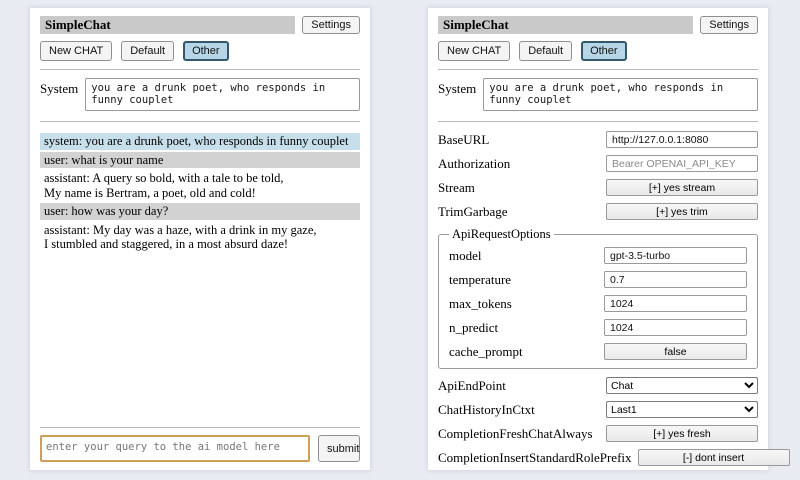 This screenshot has width=800, height=480. Describe the element at coordinates (486, 409) in the screenshot. I see `chathistoryinctxt-label: ChatHistoryInCtxt` at that location.